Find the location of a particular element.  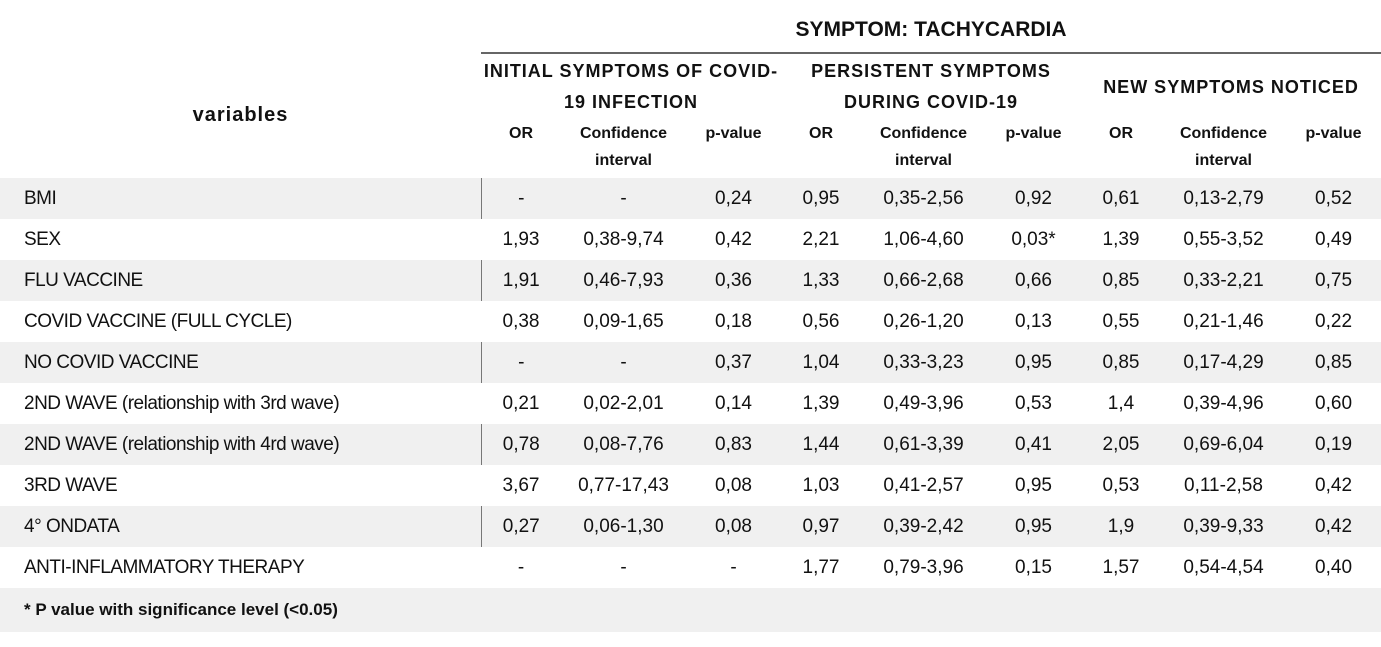

cell: 0,55-3,52 is located at coordinates (1223, 239).